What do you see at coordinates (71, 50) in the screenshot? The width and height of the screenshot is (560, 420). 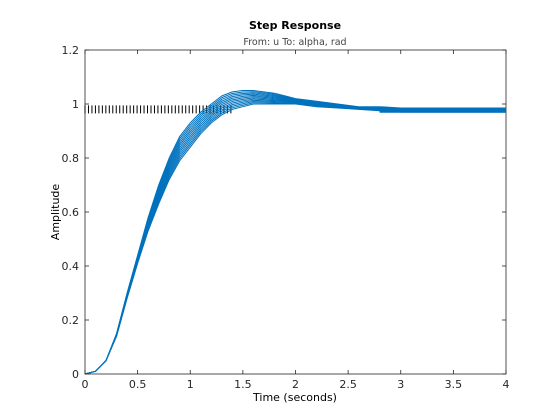 I see `y-tick-label: 1.2` at bounding box center [71, 50].